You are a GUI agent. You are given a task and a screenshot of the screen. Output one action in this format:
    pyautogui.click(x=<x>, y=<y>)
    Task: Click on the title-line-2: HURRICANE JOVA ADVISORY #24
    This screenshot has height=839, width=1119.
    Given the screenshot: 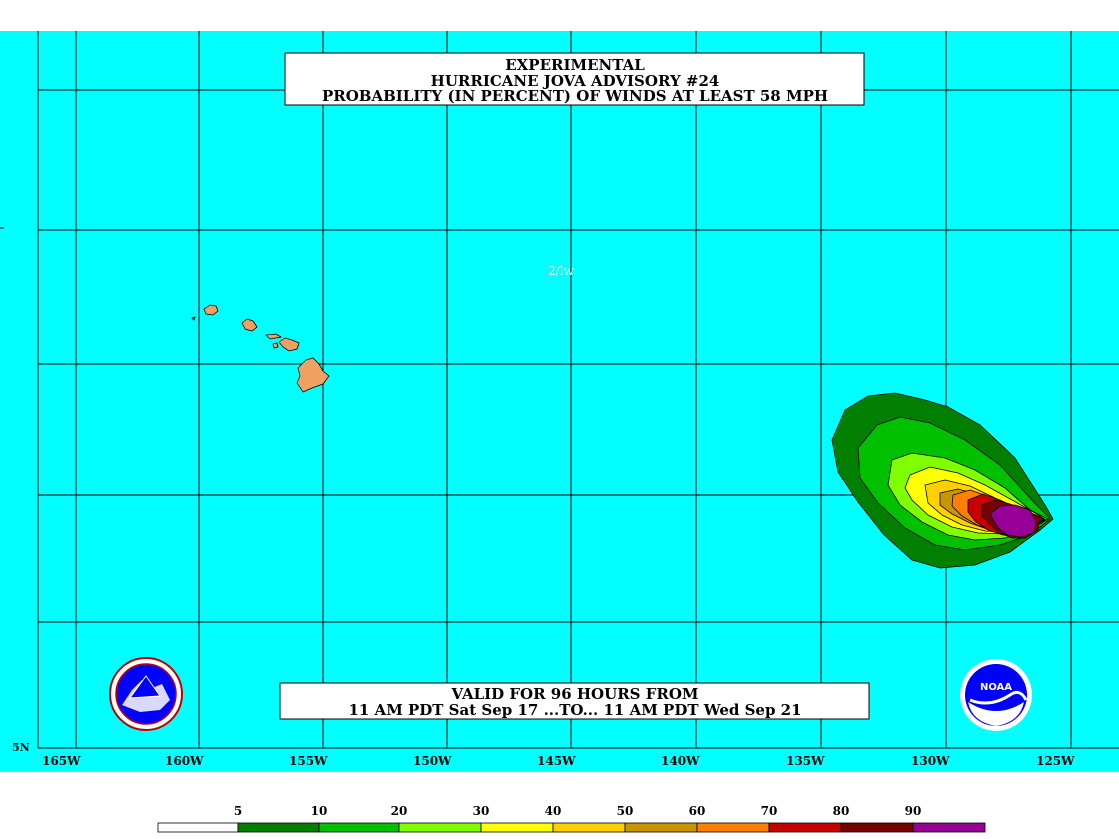 What is the action you would take?
    pyautogui.click(x=575, y=81)
    